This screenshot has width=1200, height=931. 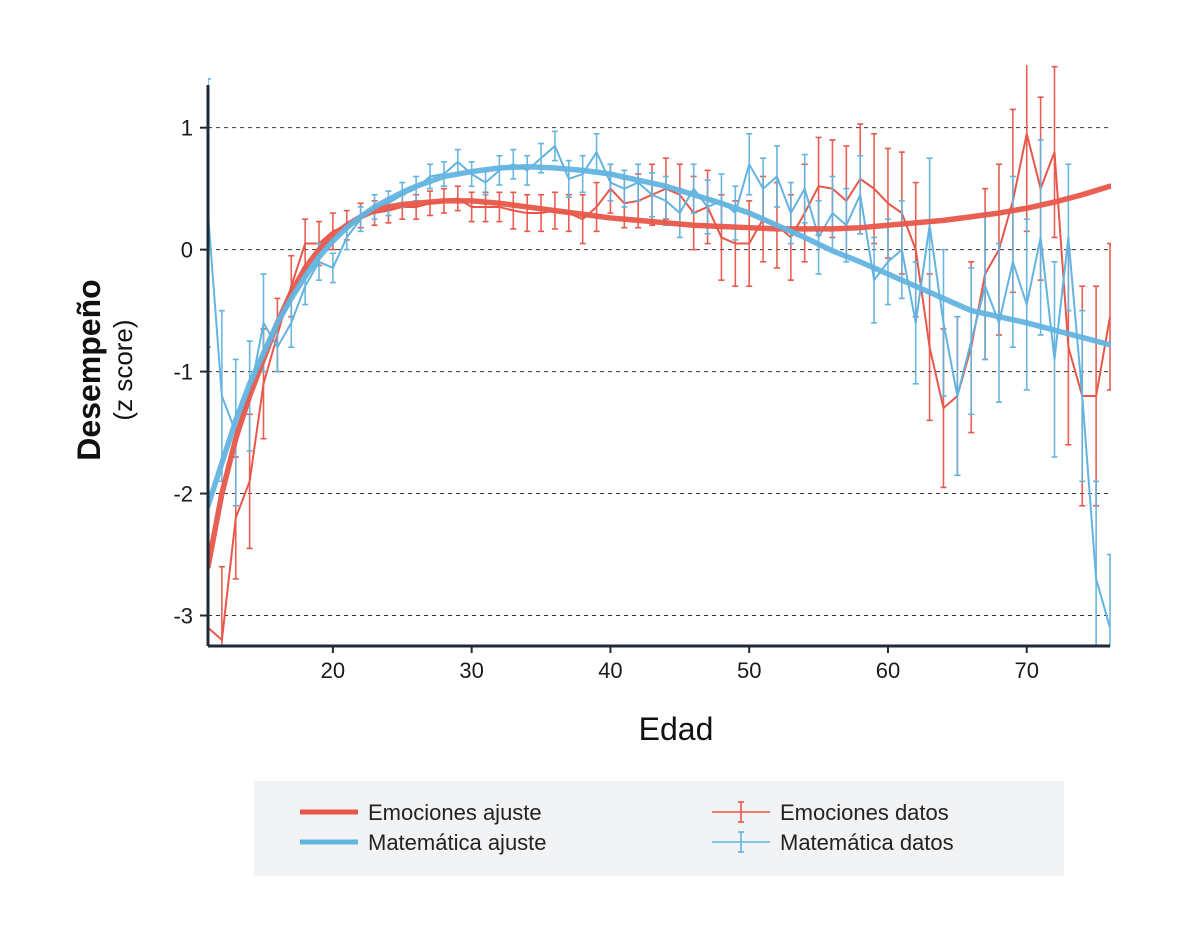 I want to click on legend-label: Emociones ajuste, so click(x=455, y=812).